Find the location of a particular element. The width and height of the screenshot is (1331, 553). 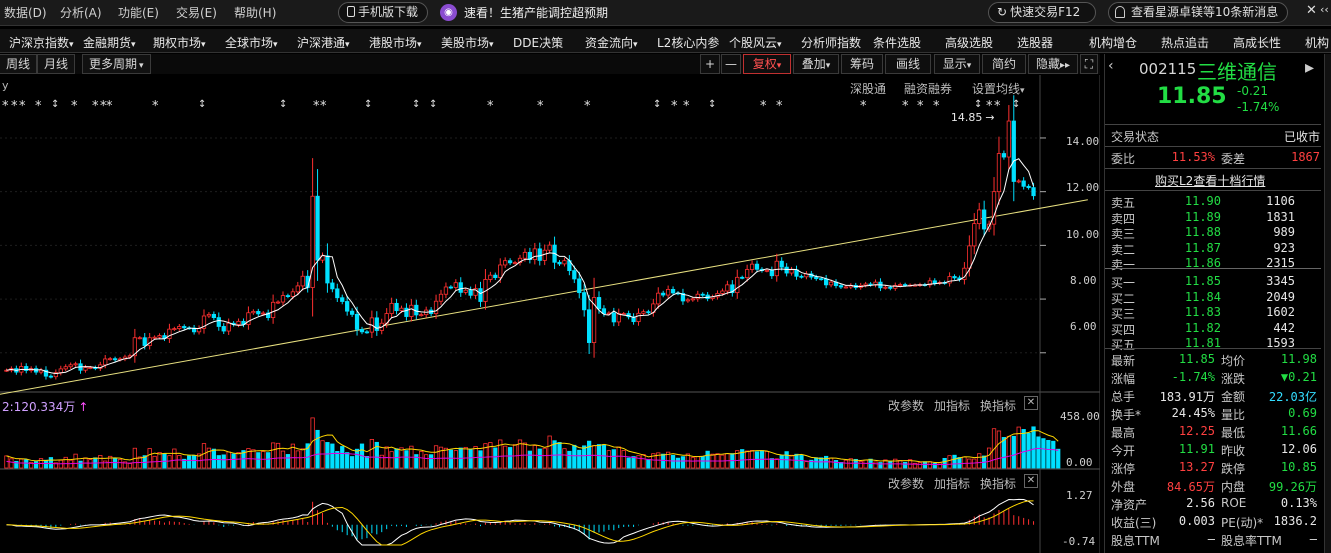

nav-global: 全球市场▾ is located at coordinates (251, 42).